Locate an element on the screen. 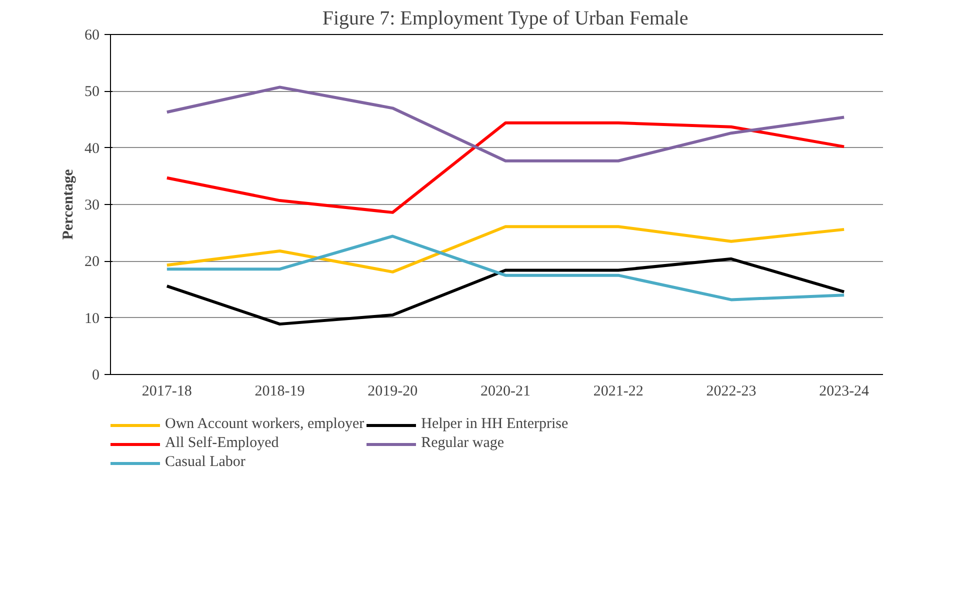  legend-label: Regular wage is located at coordinates (462, 443).